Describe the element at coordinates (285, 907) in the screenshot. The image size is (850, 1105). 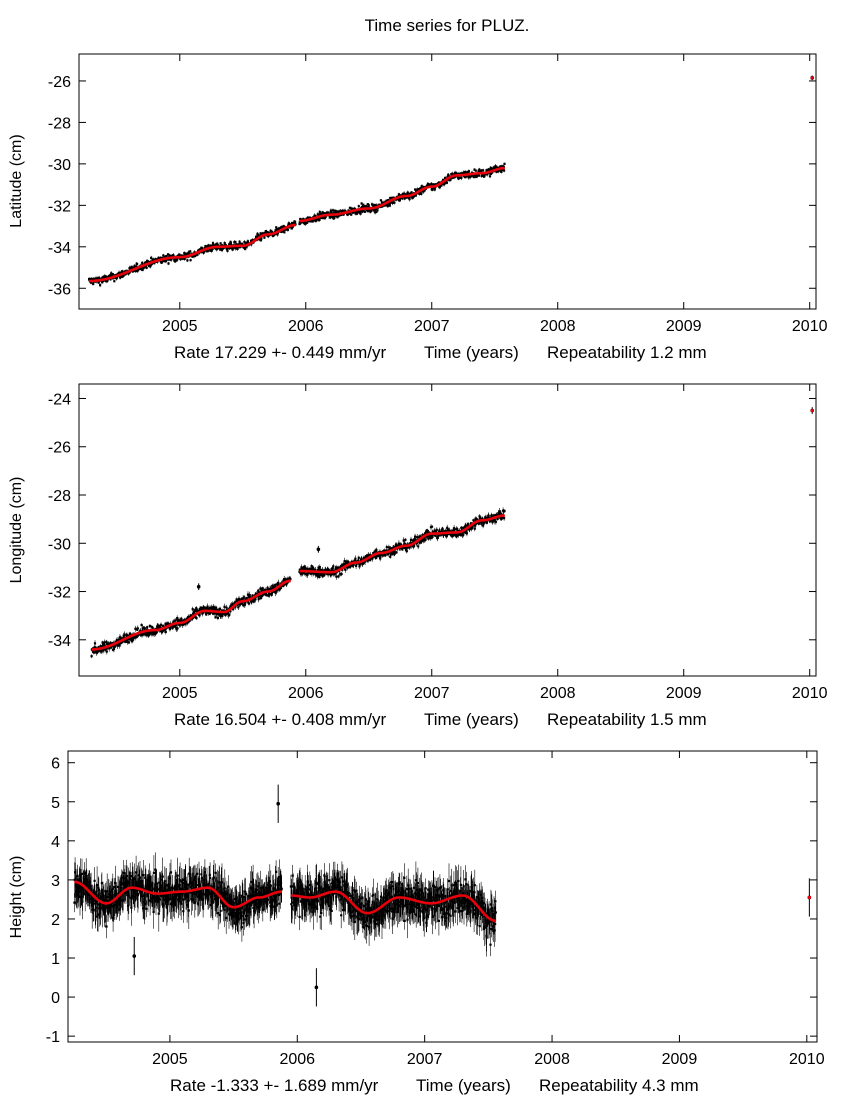
I see `height-data-markers` at that location.